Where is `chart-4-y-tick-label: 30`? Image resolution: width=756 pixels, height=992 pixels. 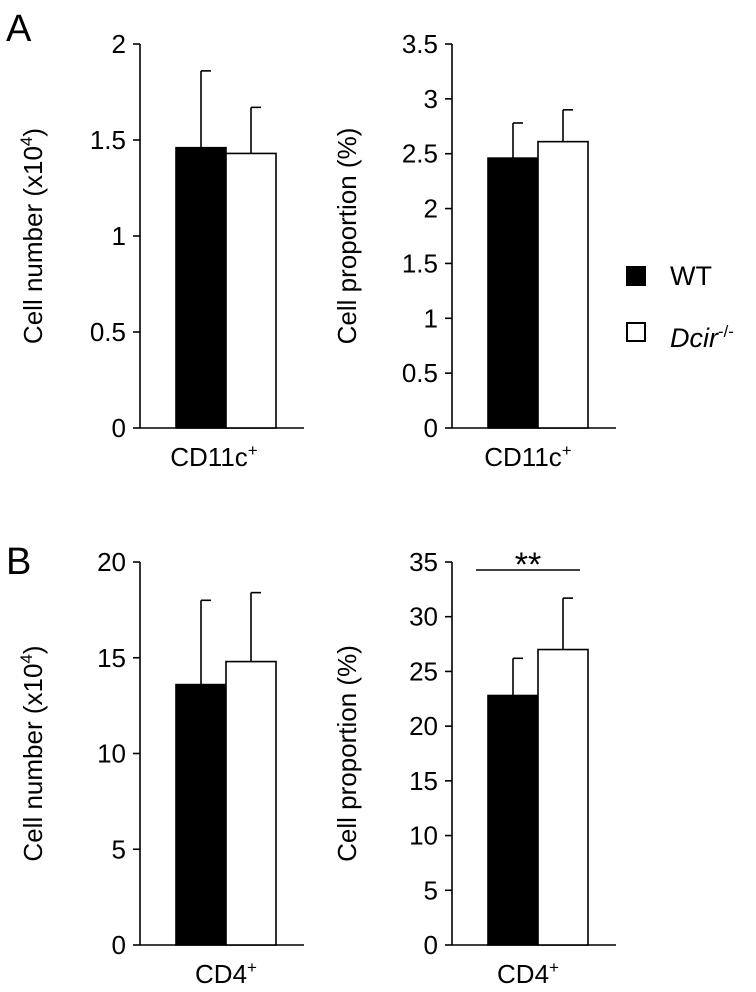 chart-4-y-tick-label: 30 is located at coordinates (423, 617).